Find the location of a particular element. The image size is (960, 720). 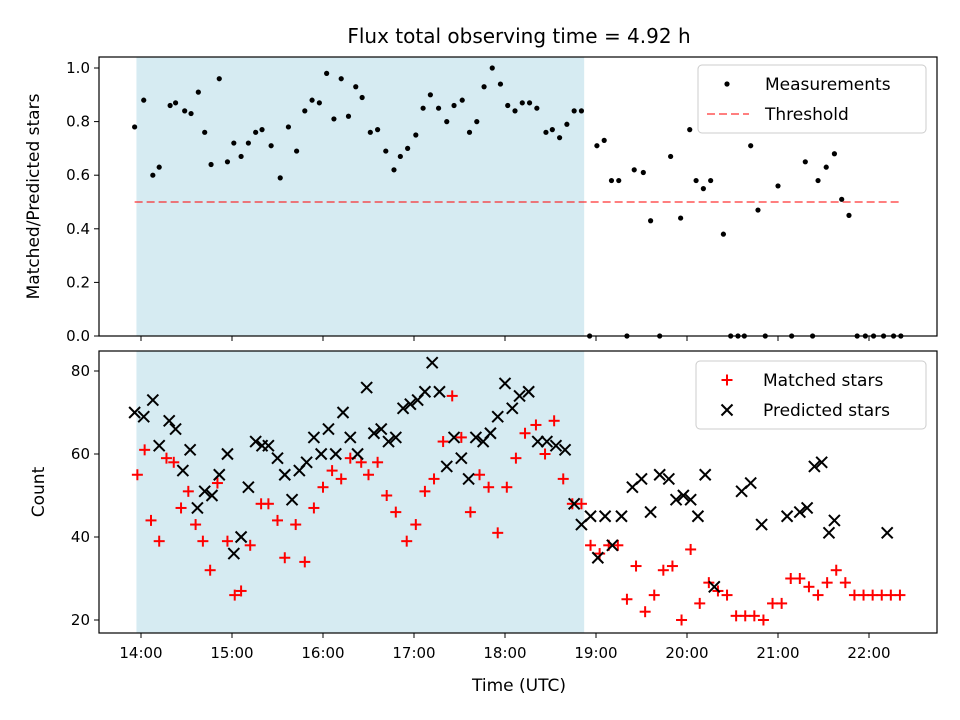

bottom-x-tick-label: 22:00 is located at coordinates (868, 653).